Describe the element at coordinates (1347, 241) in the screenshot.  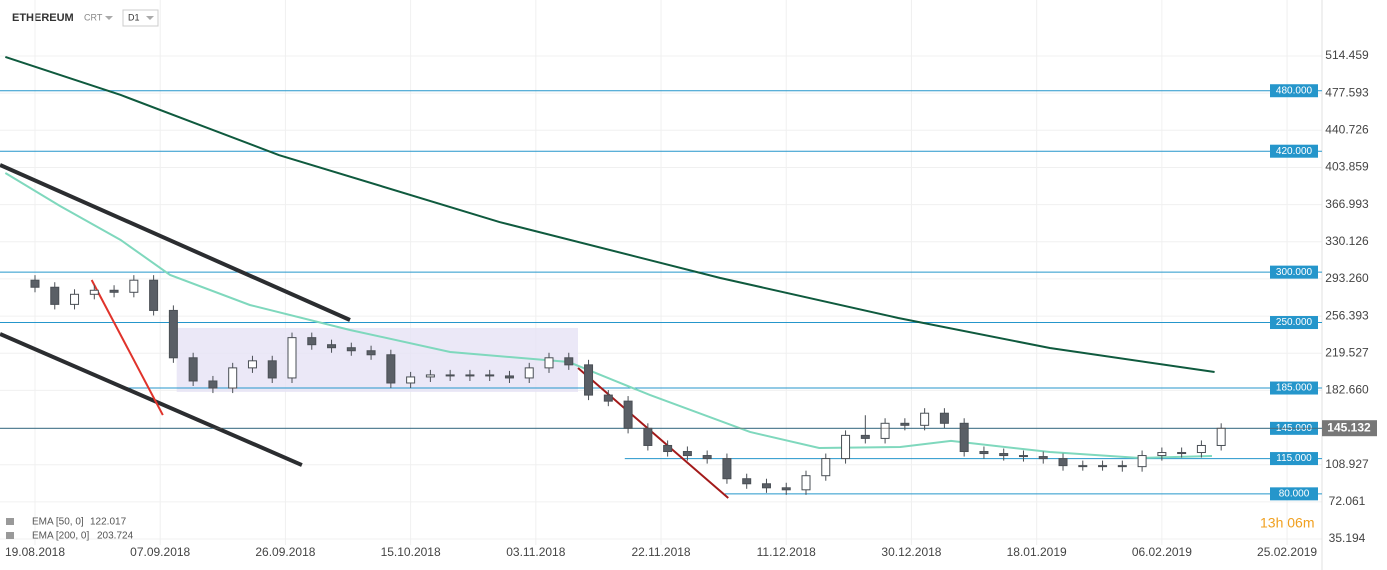
I see `y-tick-label: 330.126` at that location.